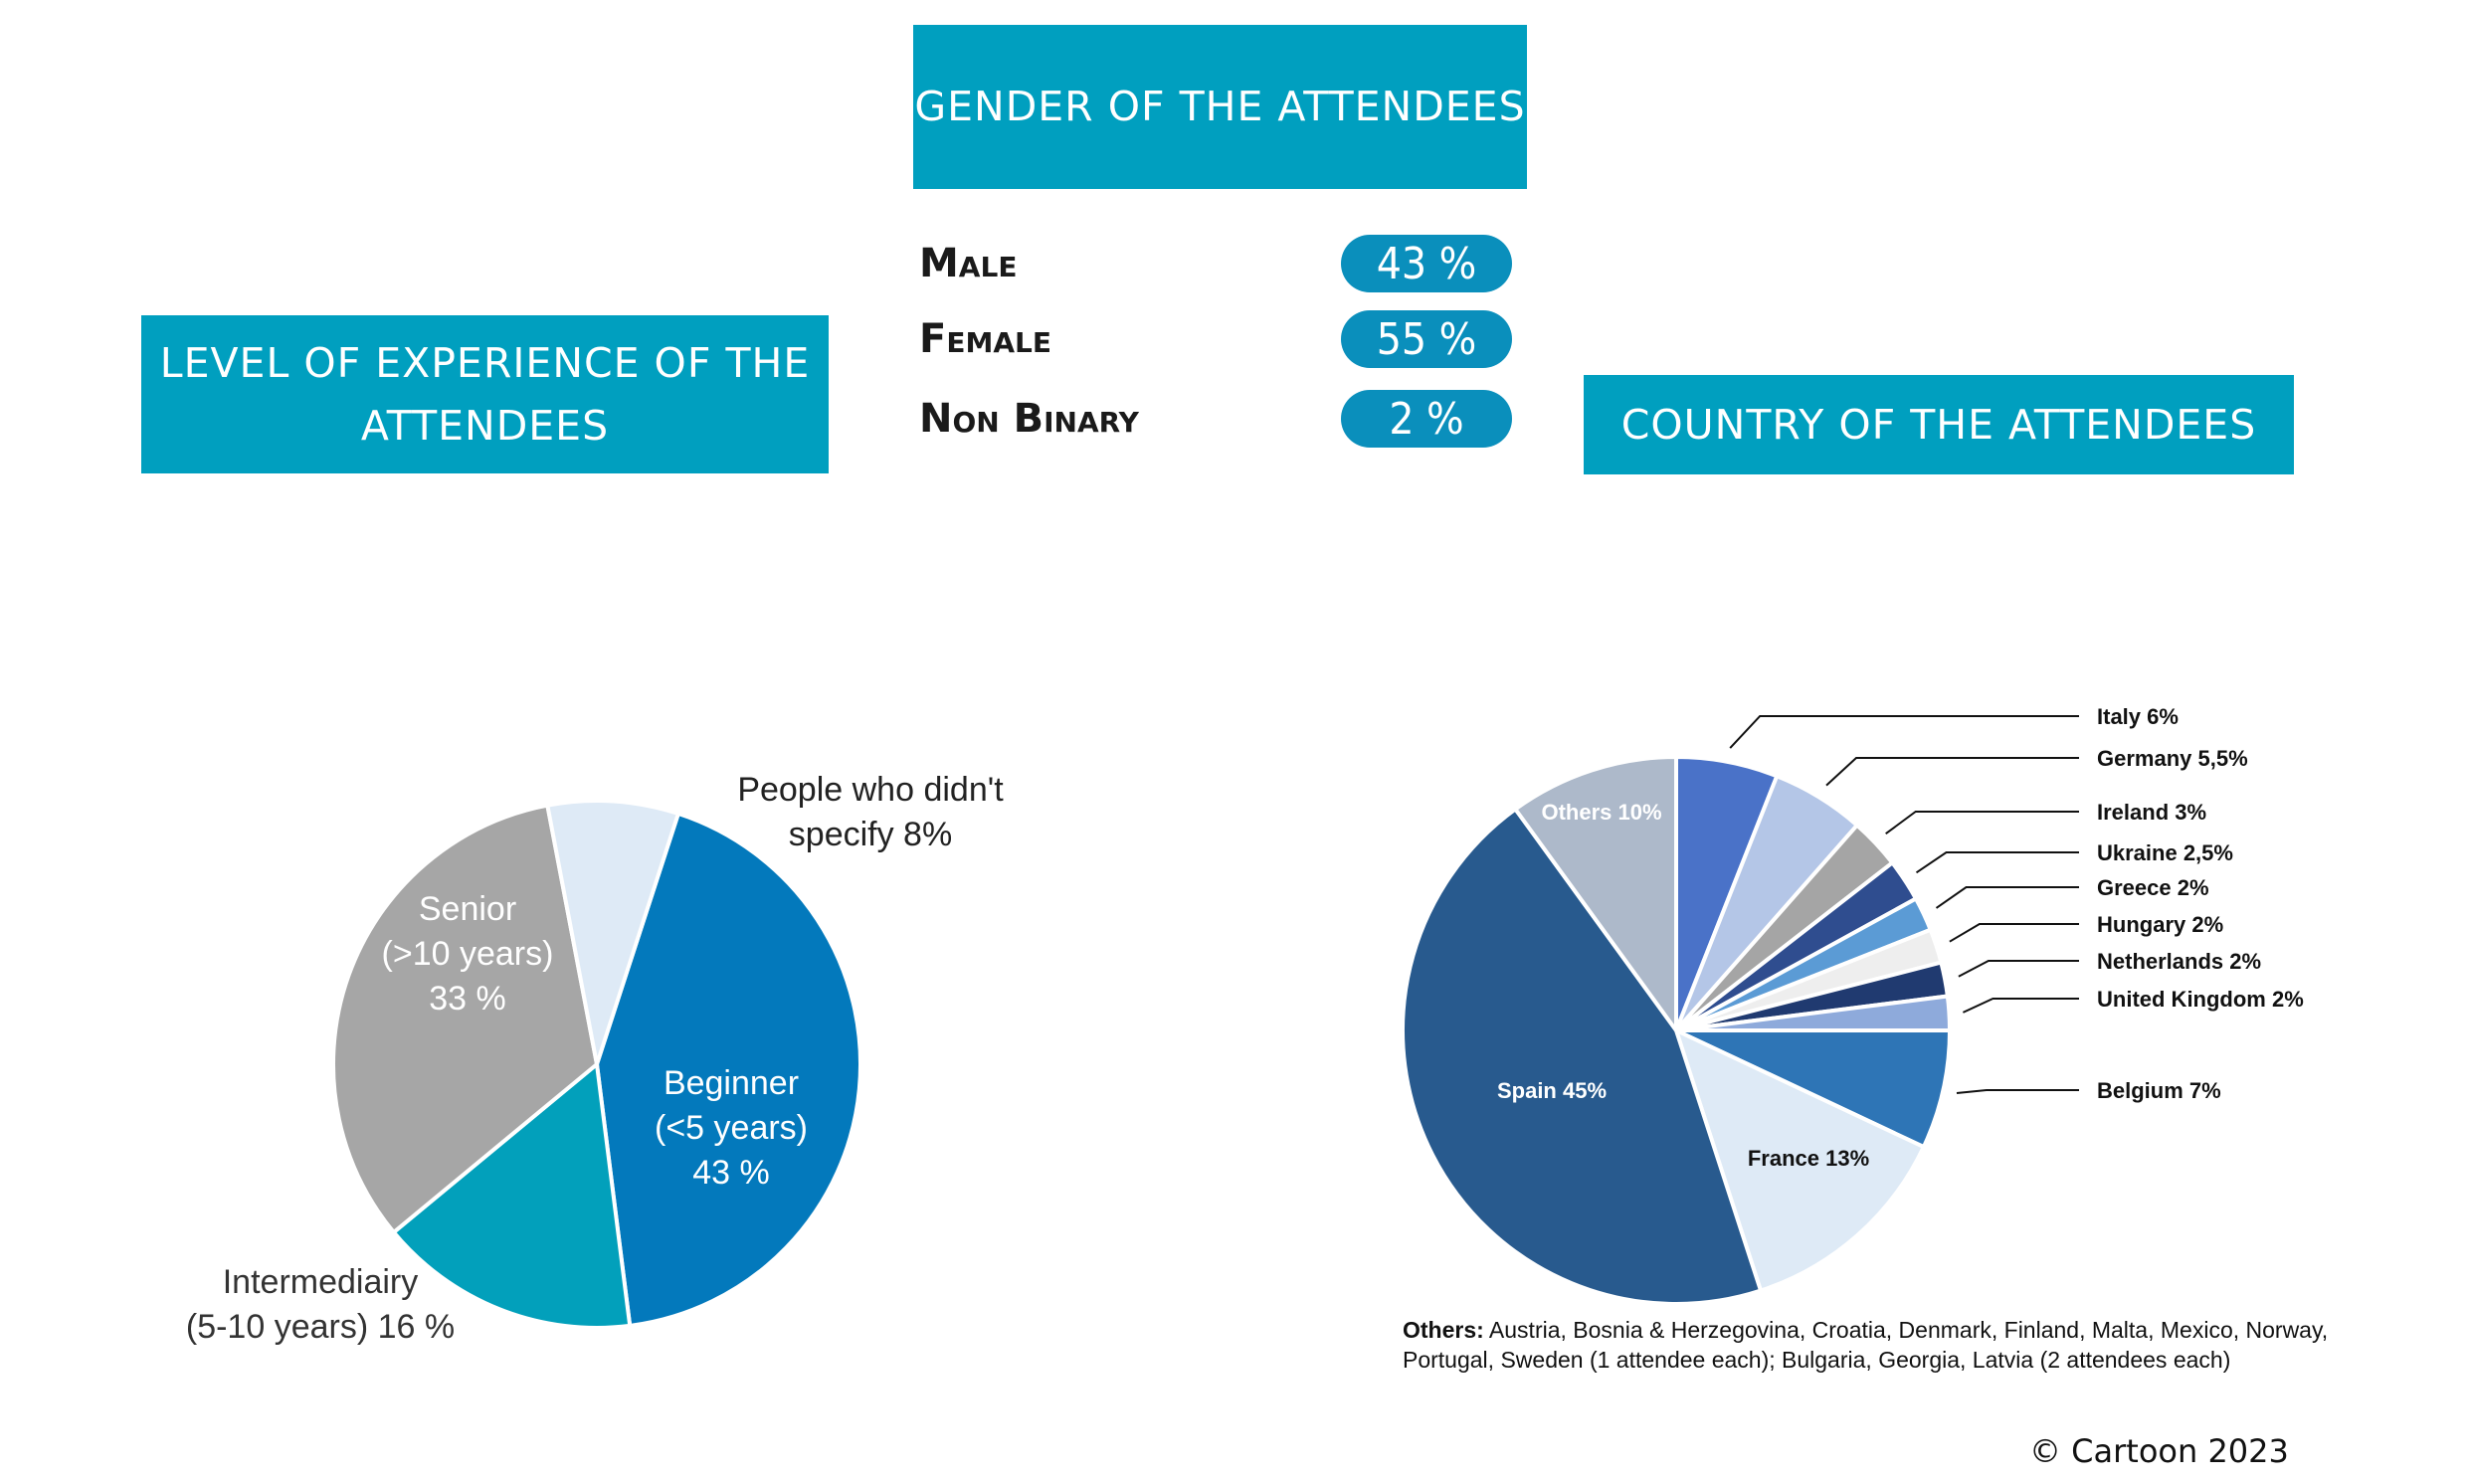 Image resolution: width=2468 pixels, height=1484 pixels. What do you see at coordinates (1601, 813) in the screenshot?
I see `country-label-11: Others 10%` at bounding box center [1601, 813].